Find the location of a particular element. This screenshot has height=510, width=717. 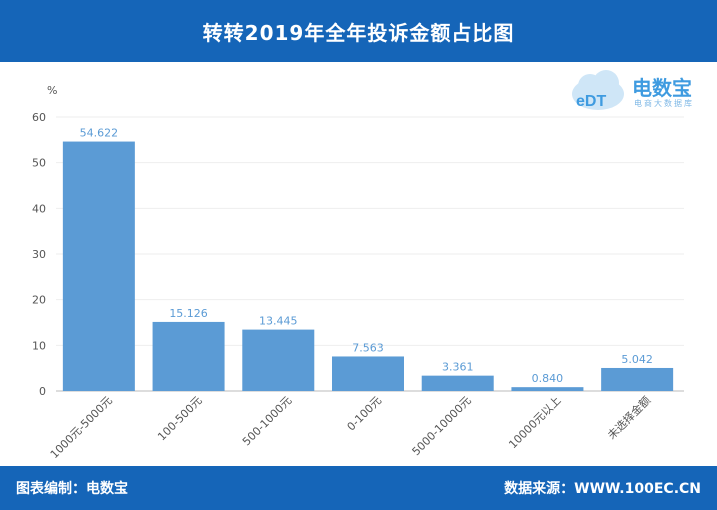

x-tick-label: 5000-10000元 is located at coordinates (442, 426).